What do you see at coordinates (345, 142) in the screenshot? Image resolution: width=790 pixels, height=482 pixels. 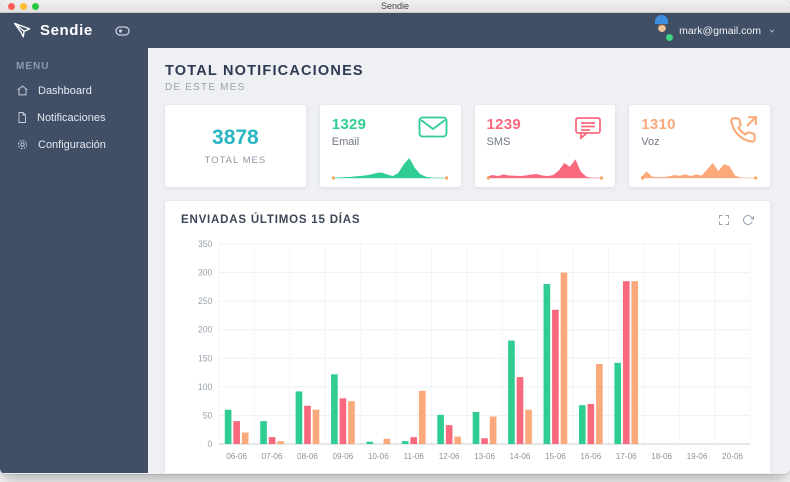 I see `card-label: Email` at bounding box center [345, 142].